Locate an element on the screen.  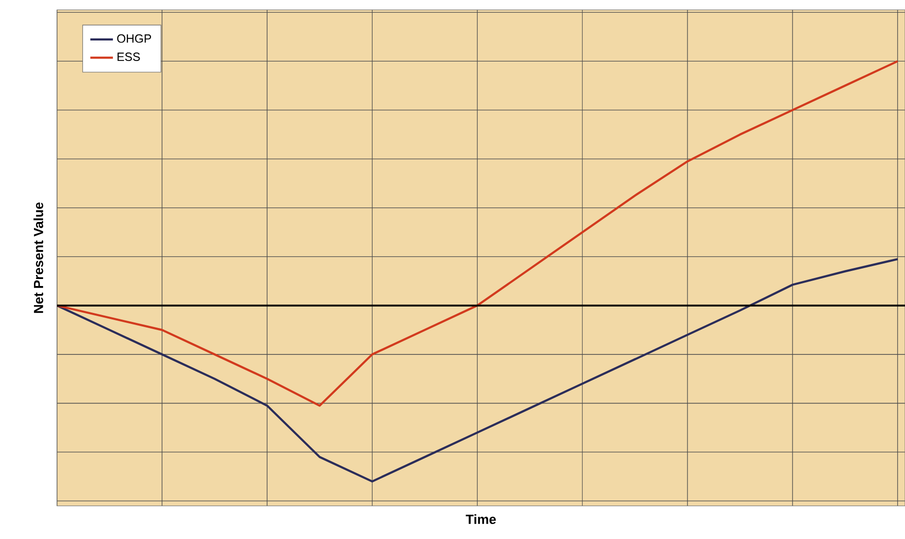
legend-label: OHGP is located at coordinates (134, 38).